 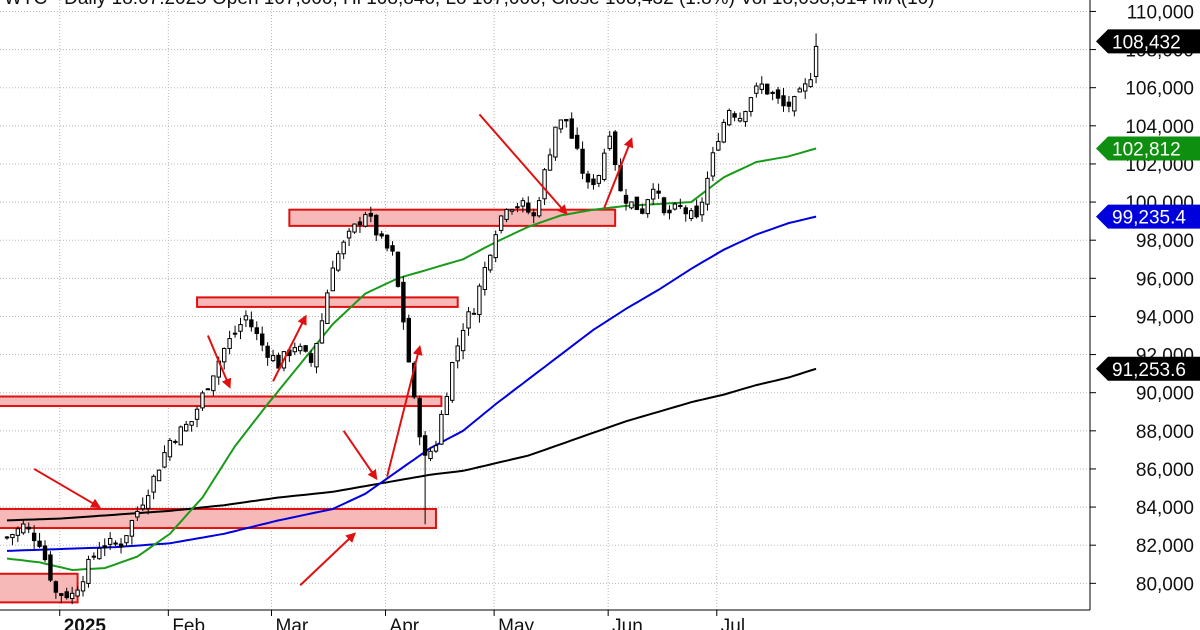 I want to click on price-value-label: 91,253.6, so click(x=1148, y=368).